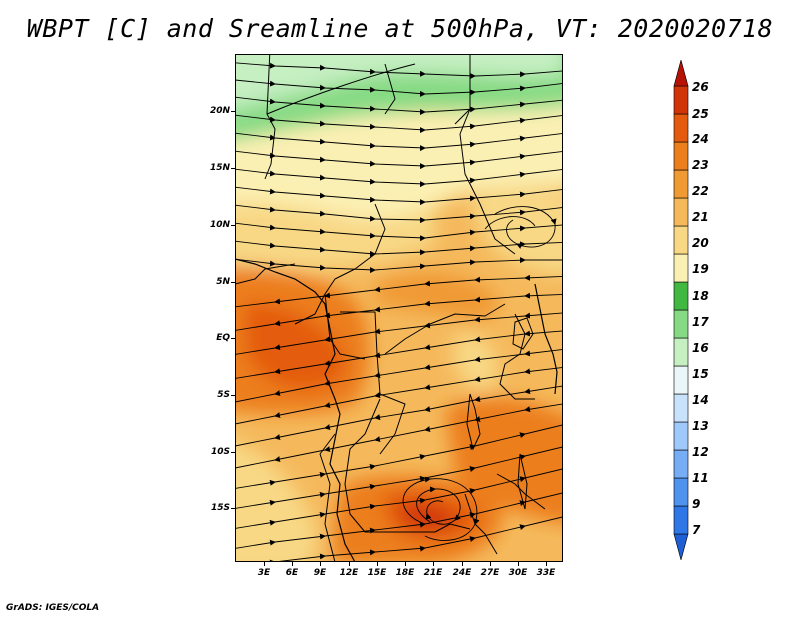  I want to click on lat-label-15s: 15S, so click(220, 508).